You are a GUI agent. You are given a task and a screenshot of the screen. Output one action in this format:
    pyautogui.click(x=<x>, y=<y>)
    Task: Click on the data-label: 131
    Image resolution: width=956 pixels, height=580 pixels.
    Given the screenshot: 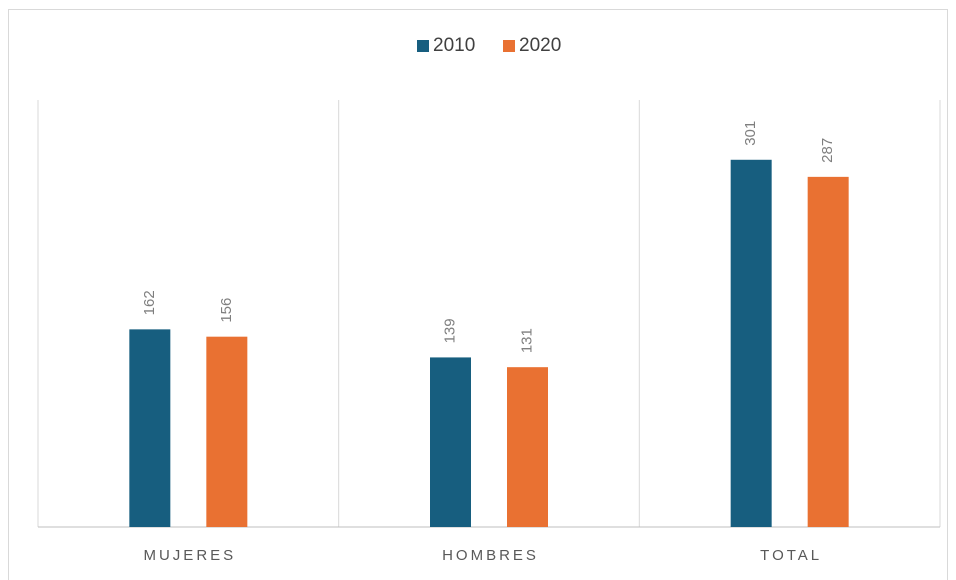 What is the action you would take?
    pyautogui.click(x=526, y=340)
    